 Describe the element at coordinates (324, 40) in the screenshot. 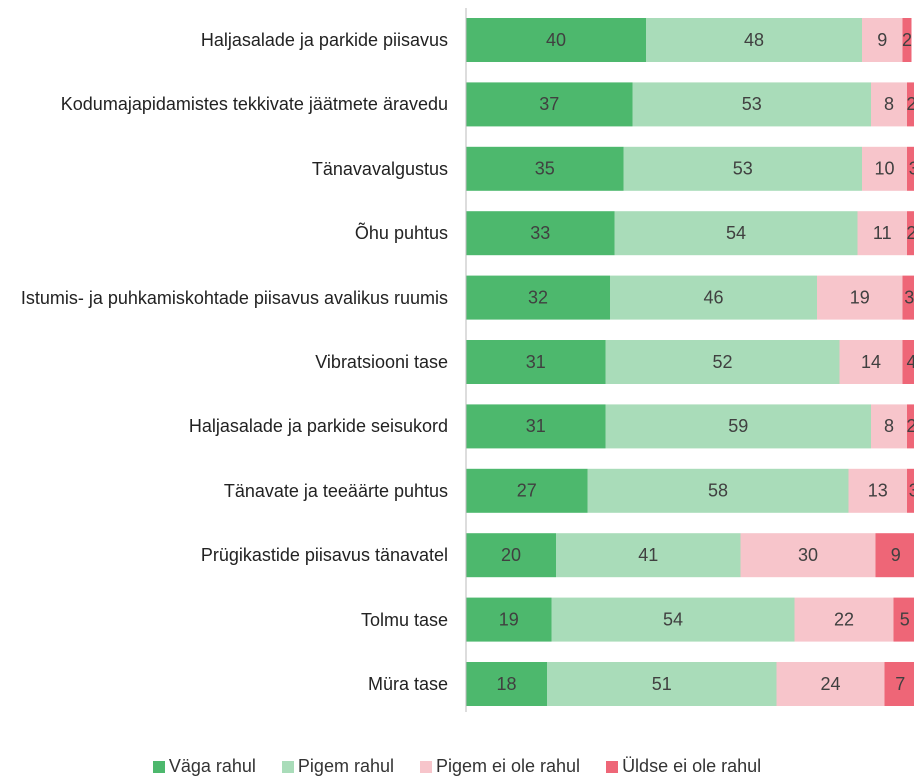

I see `category-label: Haljasalade ja parkide piisavus` at that location.